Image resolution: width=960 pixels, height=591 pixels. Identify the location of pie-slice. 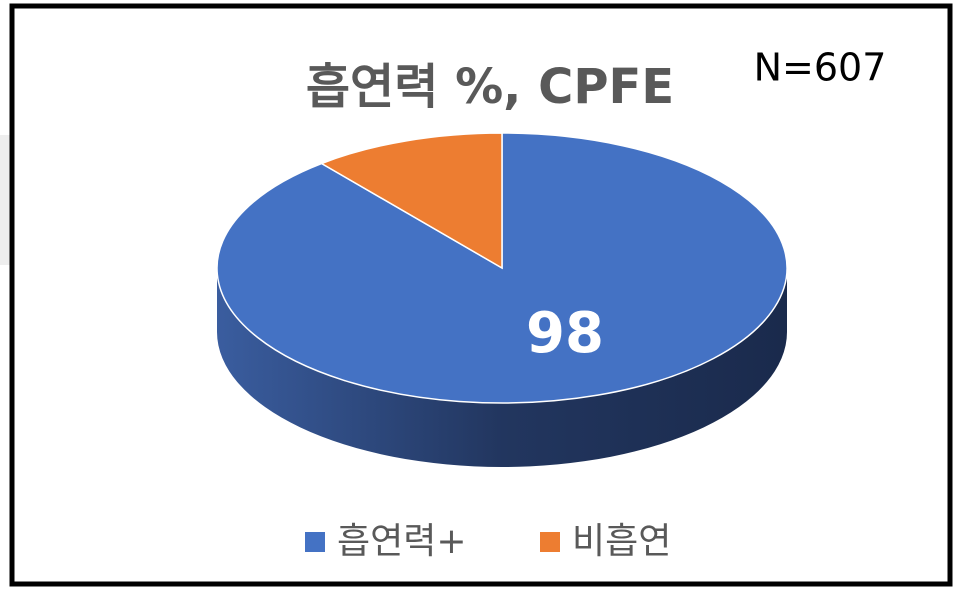
(411, 201).